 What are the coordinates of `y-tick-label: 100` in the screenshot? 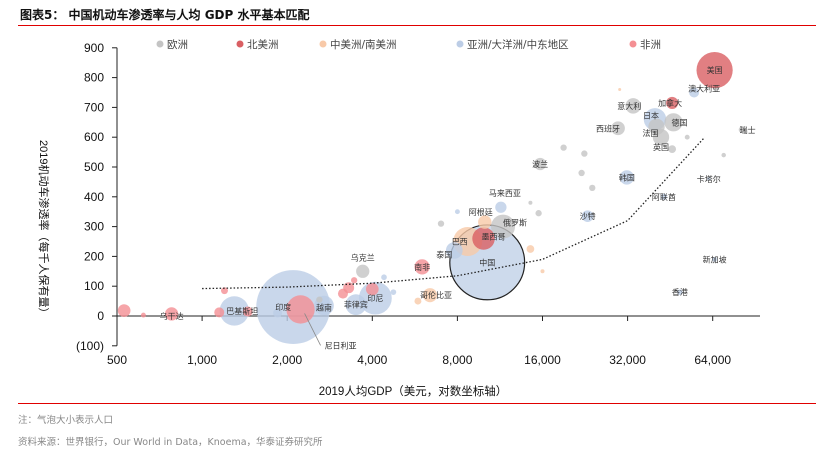 It's located at (94, 286).